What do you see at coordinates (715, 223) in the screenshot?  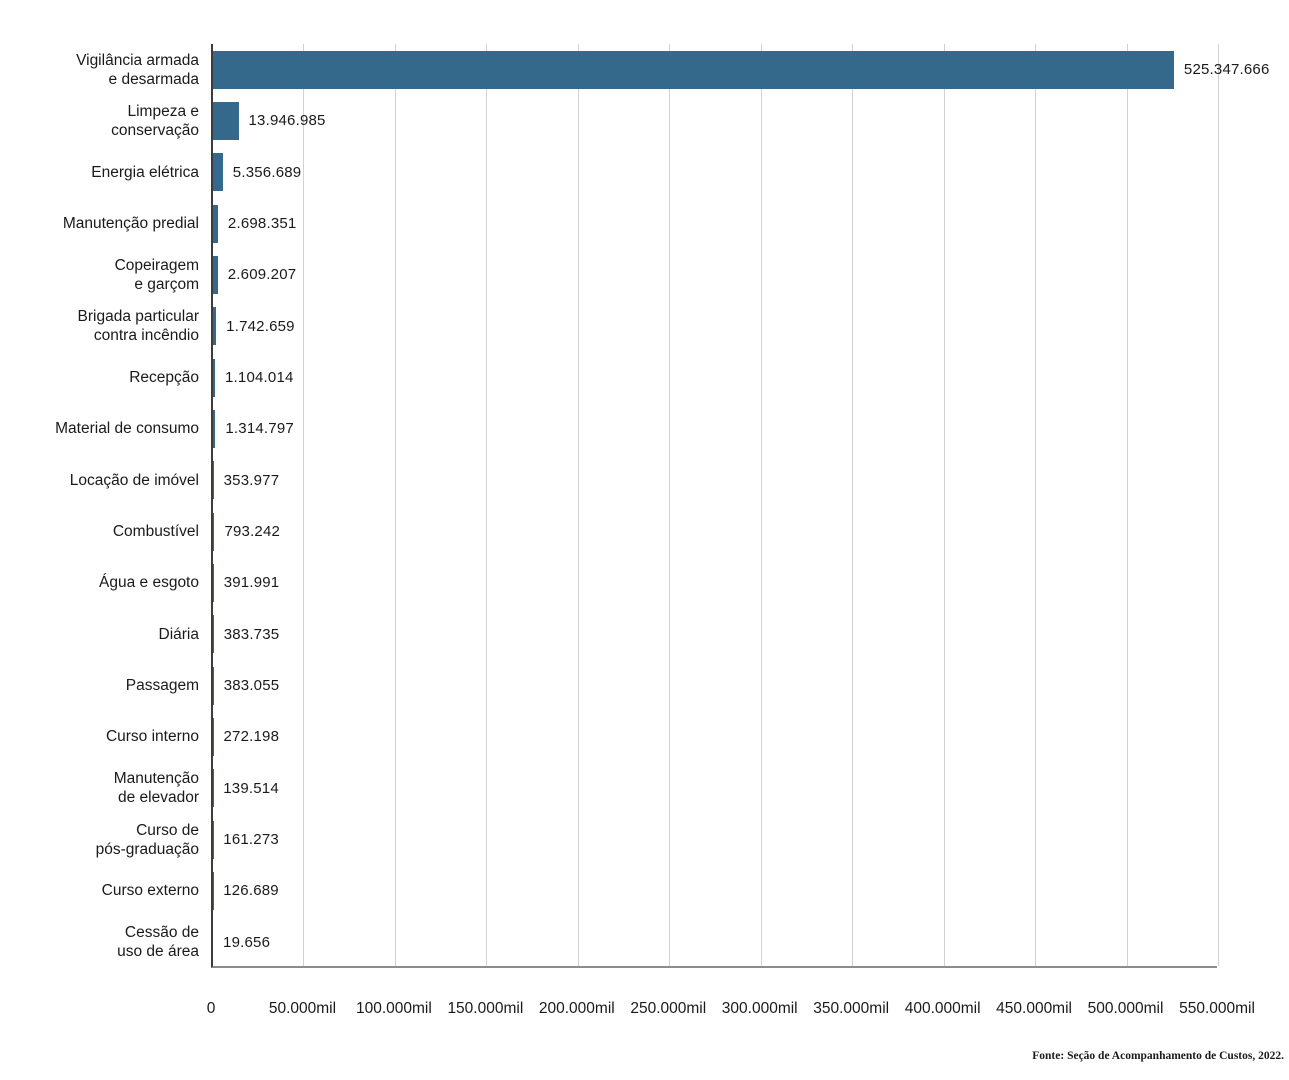 I see `bar-row: 2.698.351` at bounding box center [715, 223].